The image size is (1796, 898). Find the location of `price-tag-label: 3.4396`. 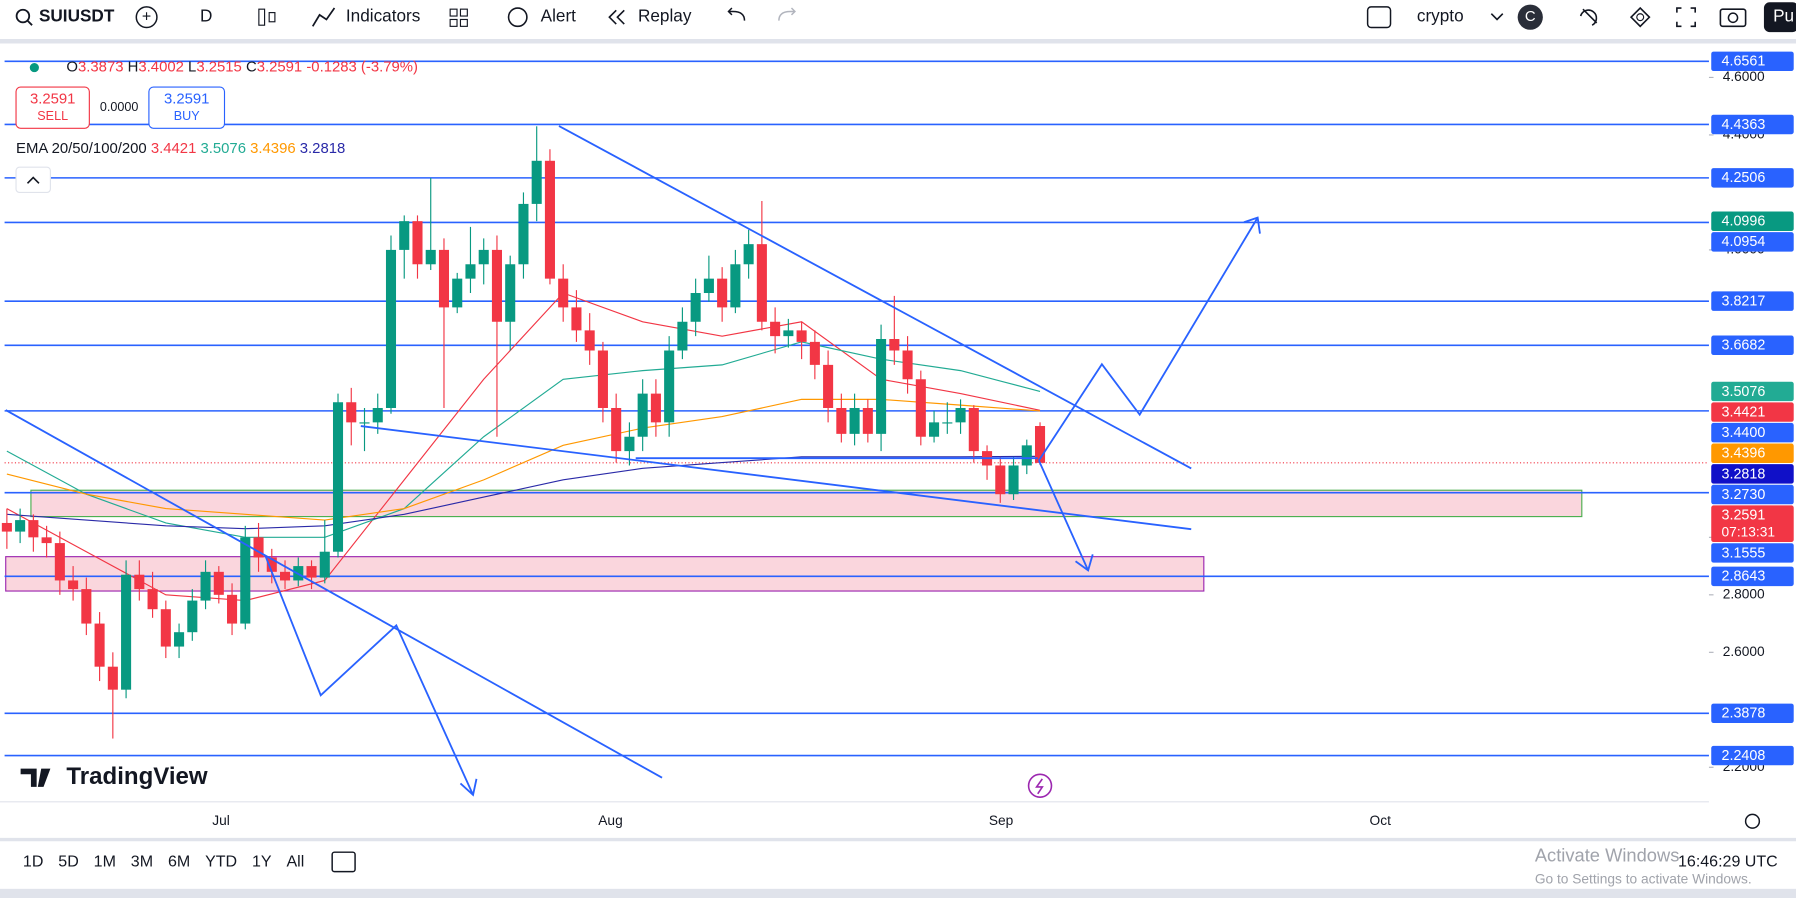

price-tag-label: 3.4396 is located at coordinates (1744, 454).